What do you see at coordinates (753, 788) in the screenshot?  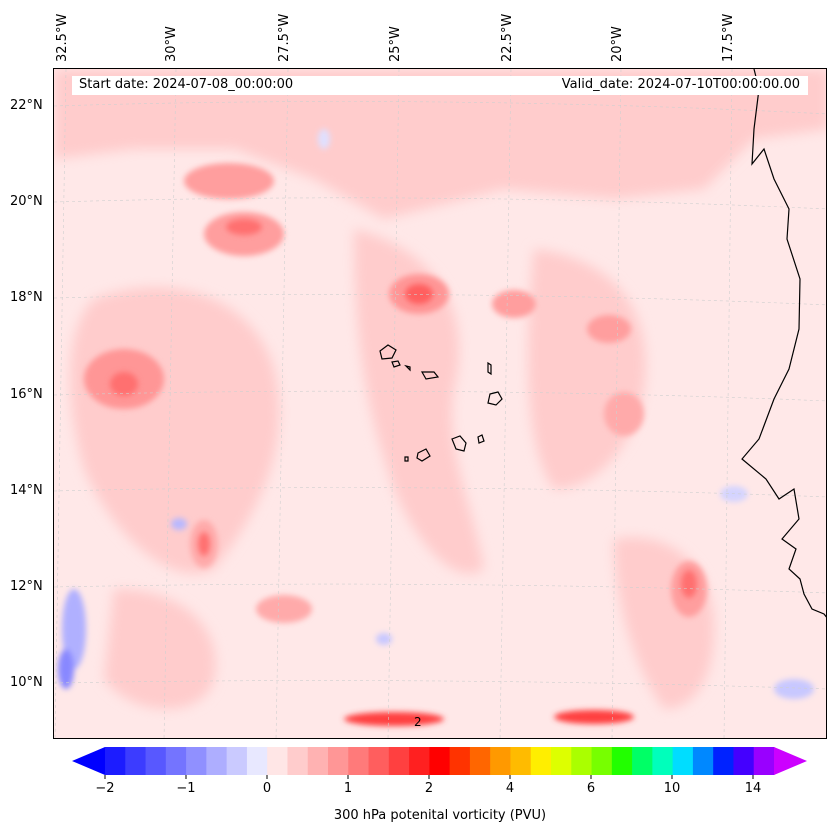 I see `colorbar-tick-14: 14` at bounding box center [753, 788].